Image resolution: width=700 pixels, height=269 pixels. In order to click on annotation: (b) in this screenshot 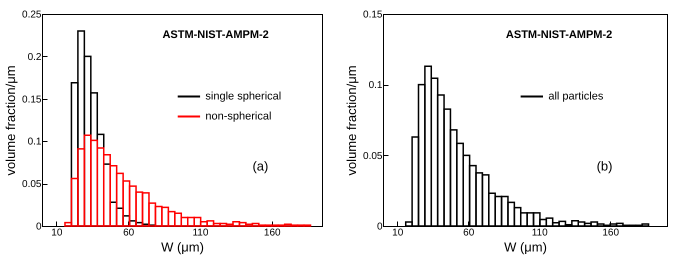, I will do `click(604, 166)`.